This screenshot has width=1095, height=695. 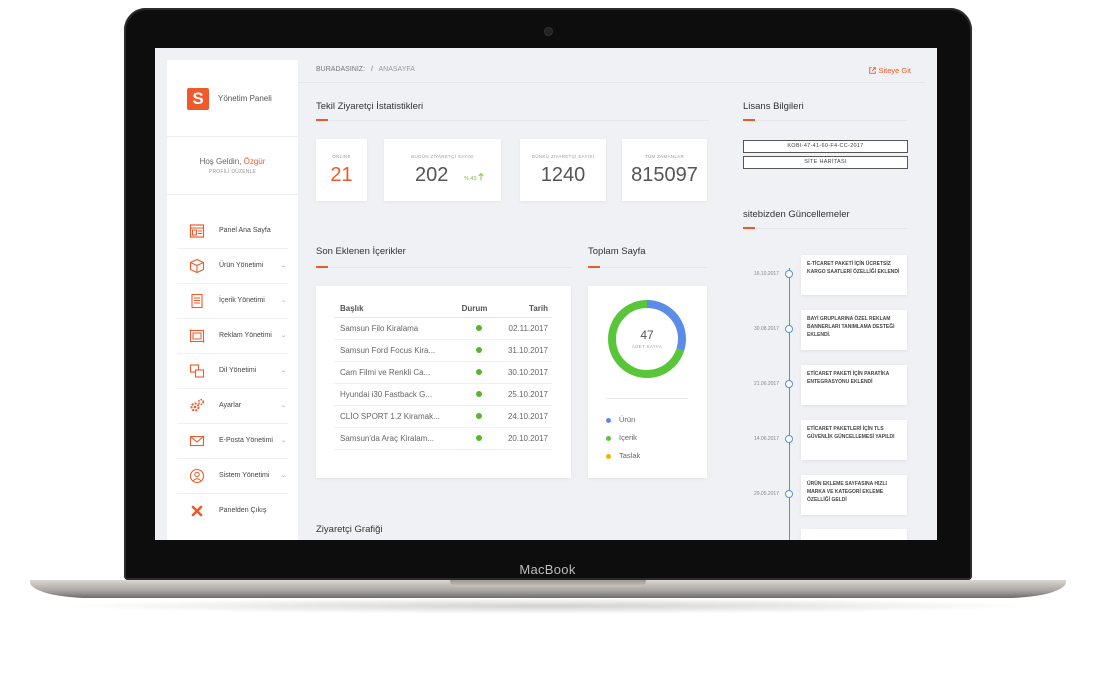 I want to click on table-row: Samsun Ford Focus Kira... 31.10.2017, so click(x=443, y=350).